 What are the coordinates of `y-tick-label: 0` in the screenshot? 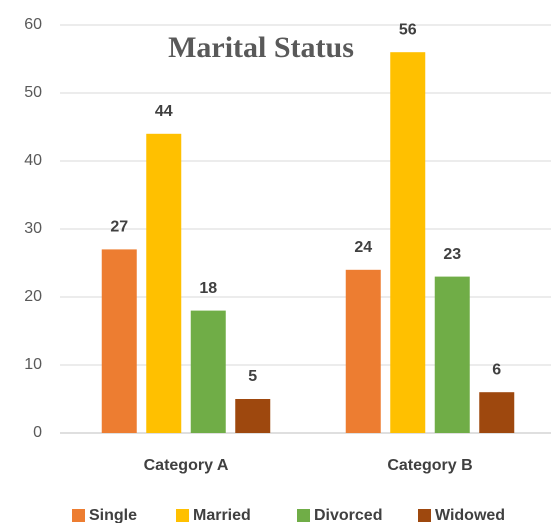 It's located at (37, 432).